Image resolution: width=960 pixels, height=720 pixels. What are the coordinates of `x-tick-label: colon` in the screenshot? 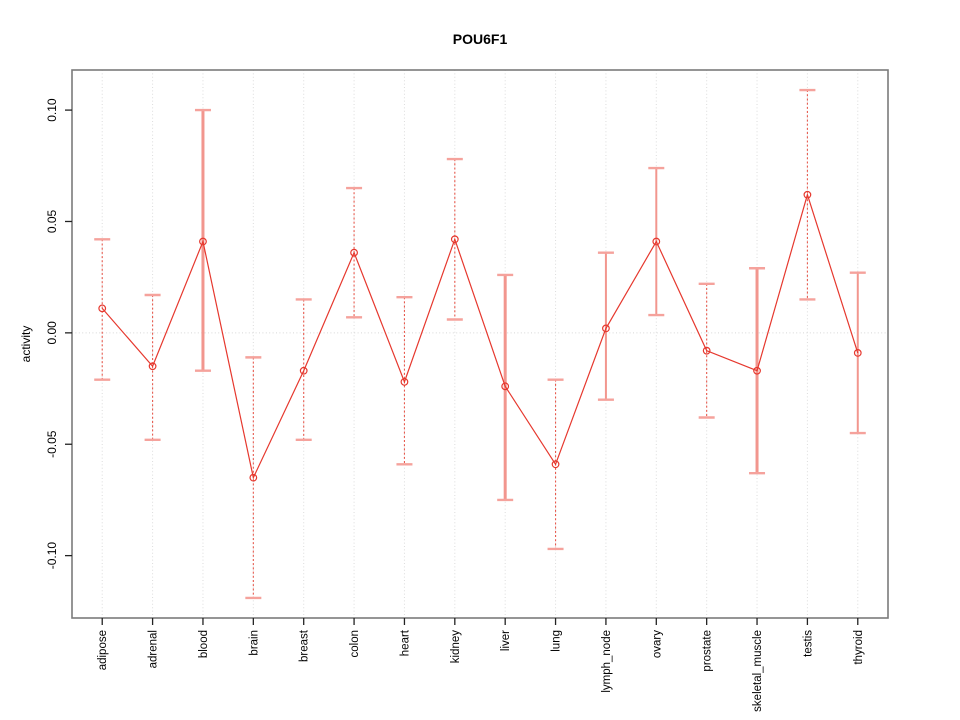 It's located at (355, 644).